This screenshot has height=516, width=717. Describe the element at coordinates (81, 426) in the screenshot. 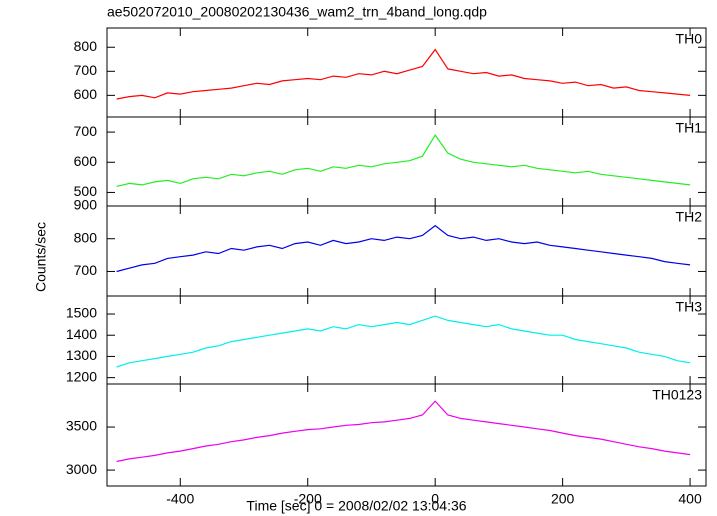

I see `y-tick-label: 3500` at that location.